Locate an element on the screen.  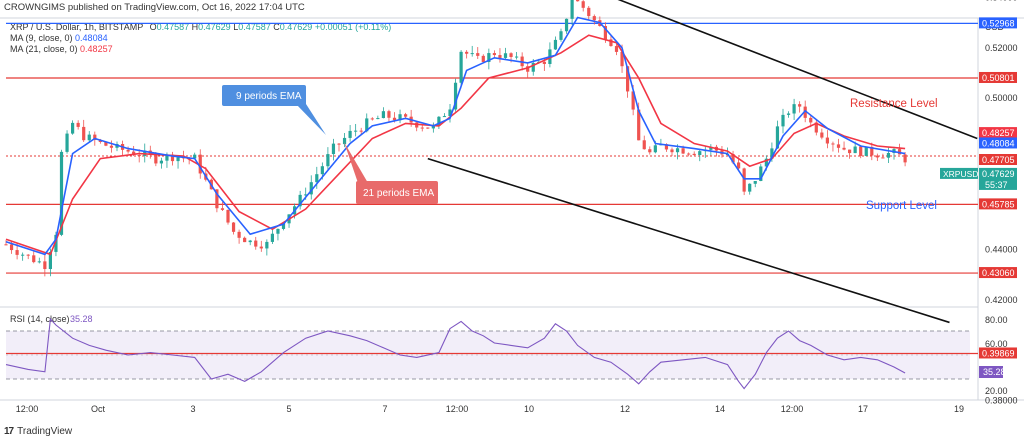
rsi-line is located at coordinates (455, 353).